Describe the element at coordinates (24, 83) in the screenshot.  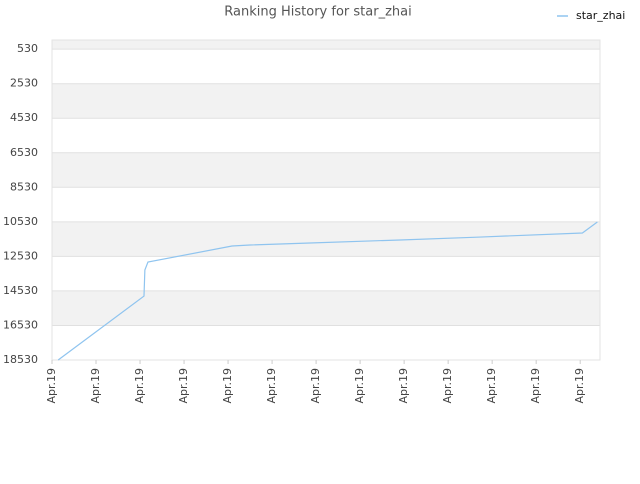
I see `y-tick-label: 2530` at that location.